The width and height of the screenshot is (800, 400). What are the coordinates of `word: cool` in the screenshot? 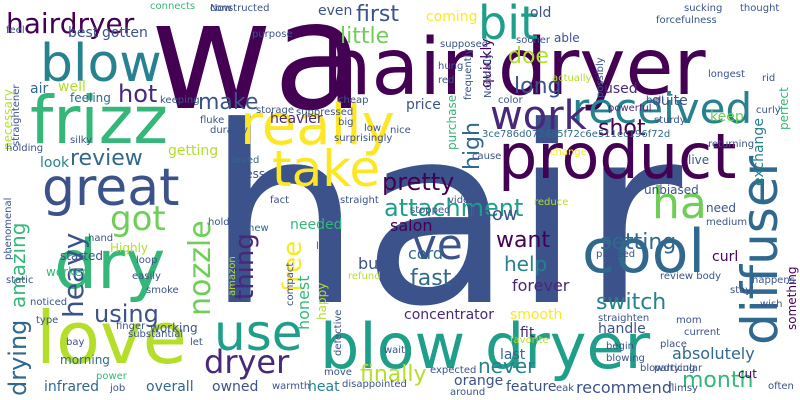 It's located at (644, 252).